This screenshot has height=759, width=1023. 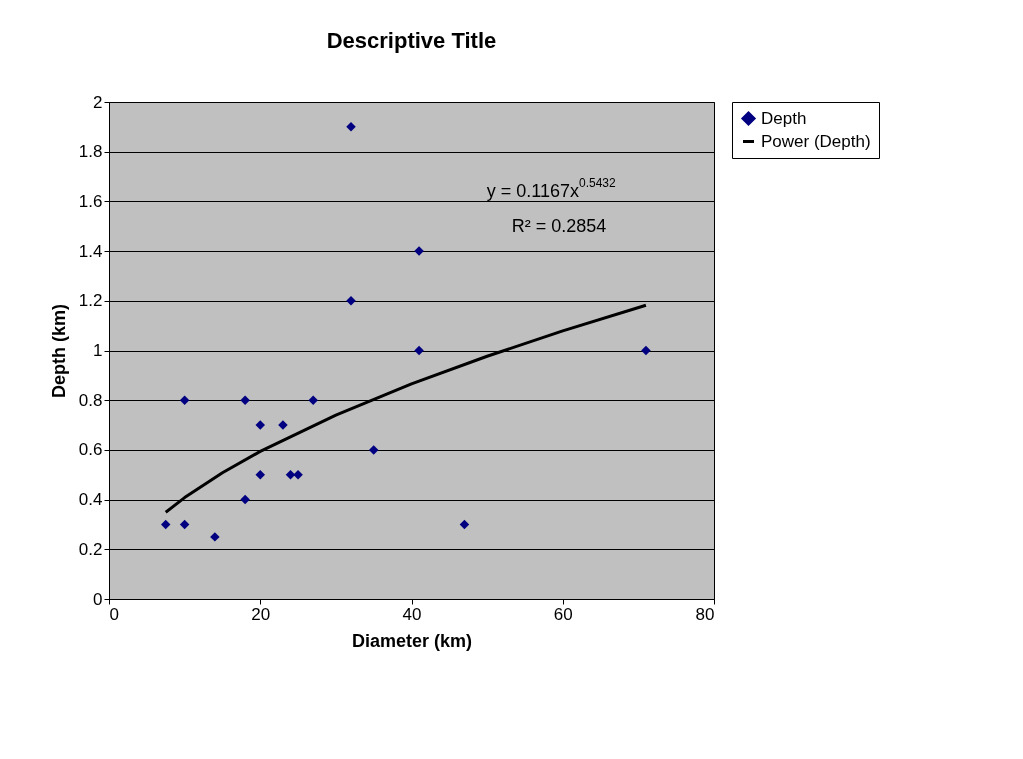 What do you see at coordinates (563, 614) in the screenshot?
I see `x-tick-label: 60` at bounding box center [563, 614].